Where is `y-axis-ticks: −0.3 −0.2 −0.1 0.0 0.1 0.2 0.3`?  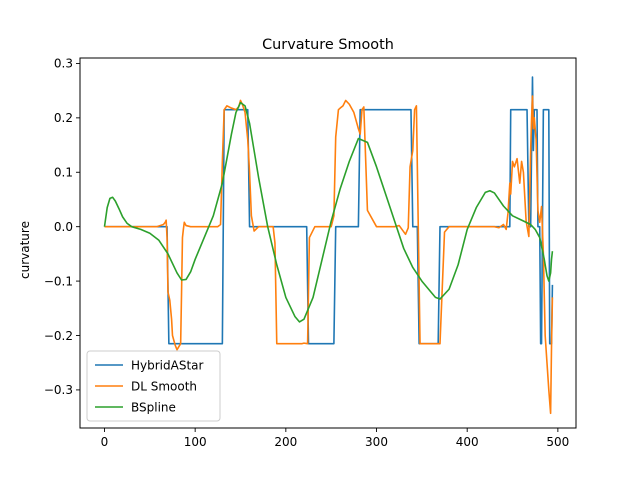
y-axis-ticks: −0.3 −0.2 −0.1 0.0 0.1 0.2 0.3 is located at coordinates (62, 227).